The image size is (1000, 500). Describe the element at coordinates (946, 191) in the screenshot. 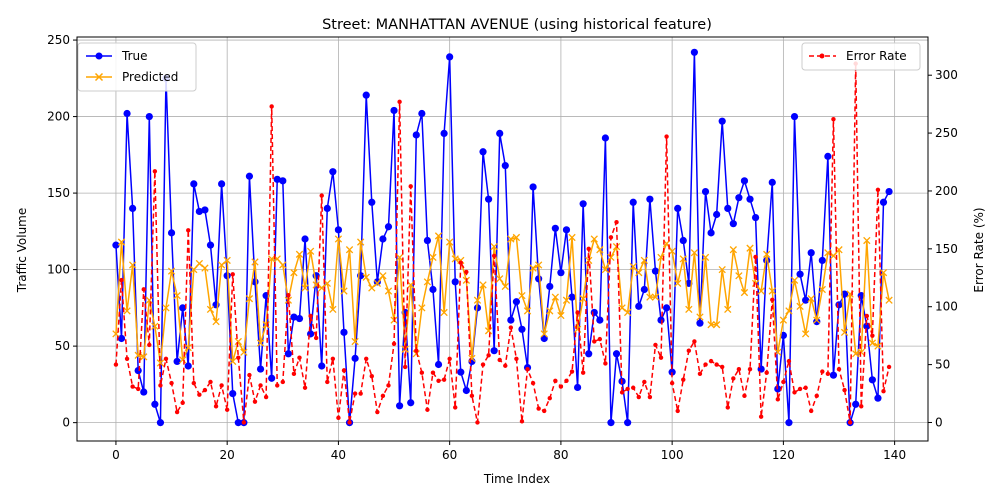

I see `y2-tick-label: 200` at that location.